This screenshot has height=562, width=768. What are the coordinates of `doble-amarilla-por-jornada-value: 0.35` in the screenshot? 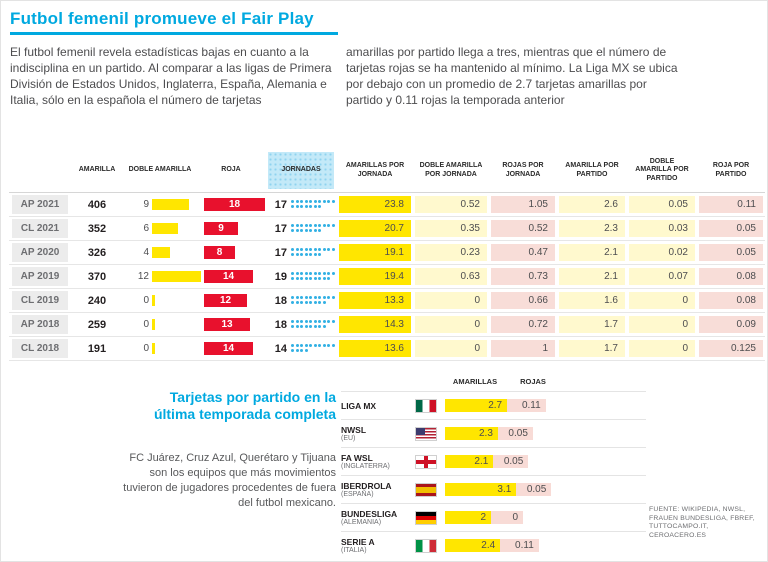 It's located at (451, 228).